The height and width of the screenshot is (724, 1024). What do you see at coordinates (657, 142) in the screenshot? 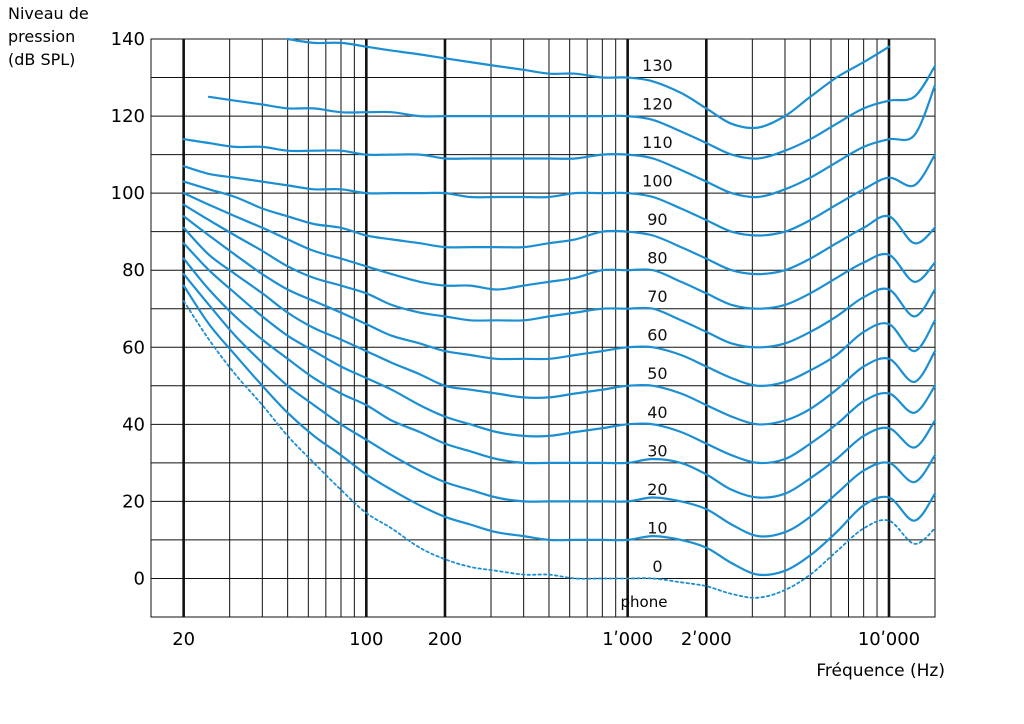
I see `curve-label-110: 110` at bounding box center [657, 142].